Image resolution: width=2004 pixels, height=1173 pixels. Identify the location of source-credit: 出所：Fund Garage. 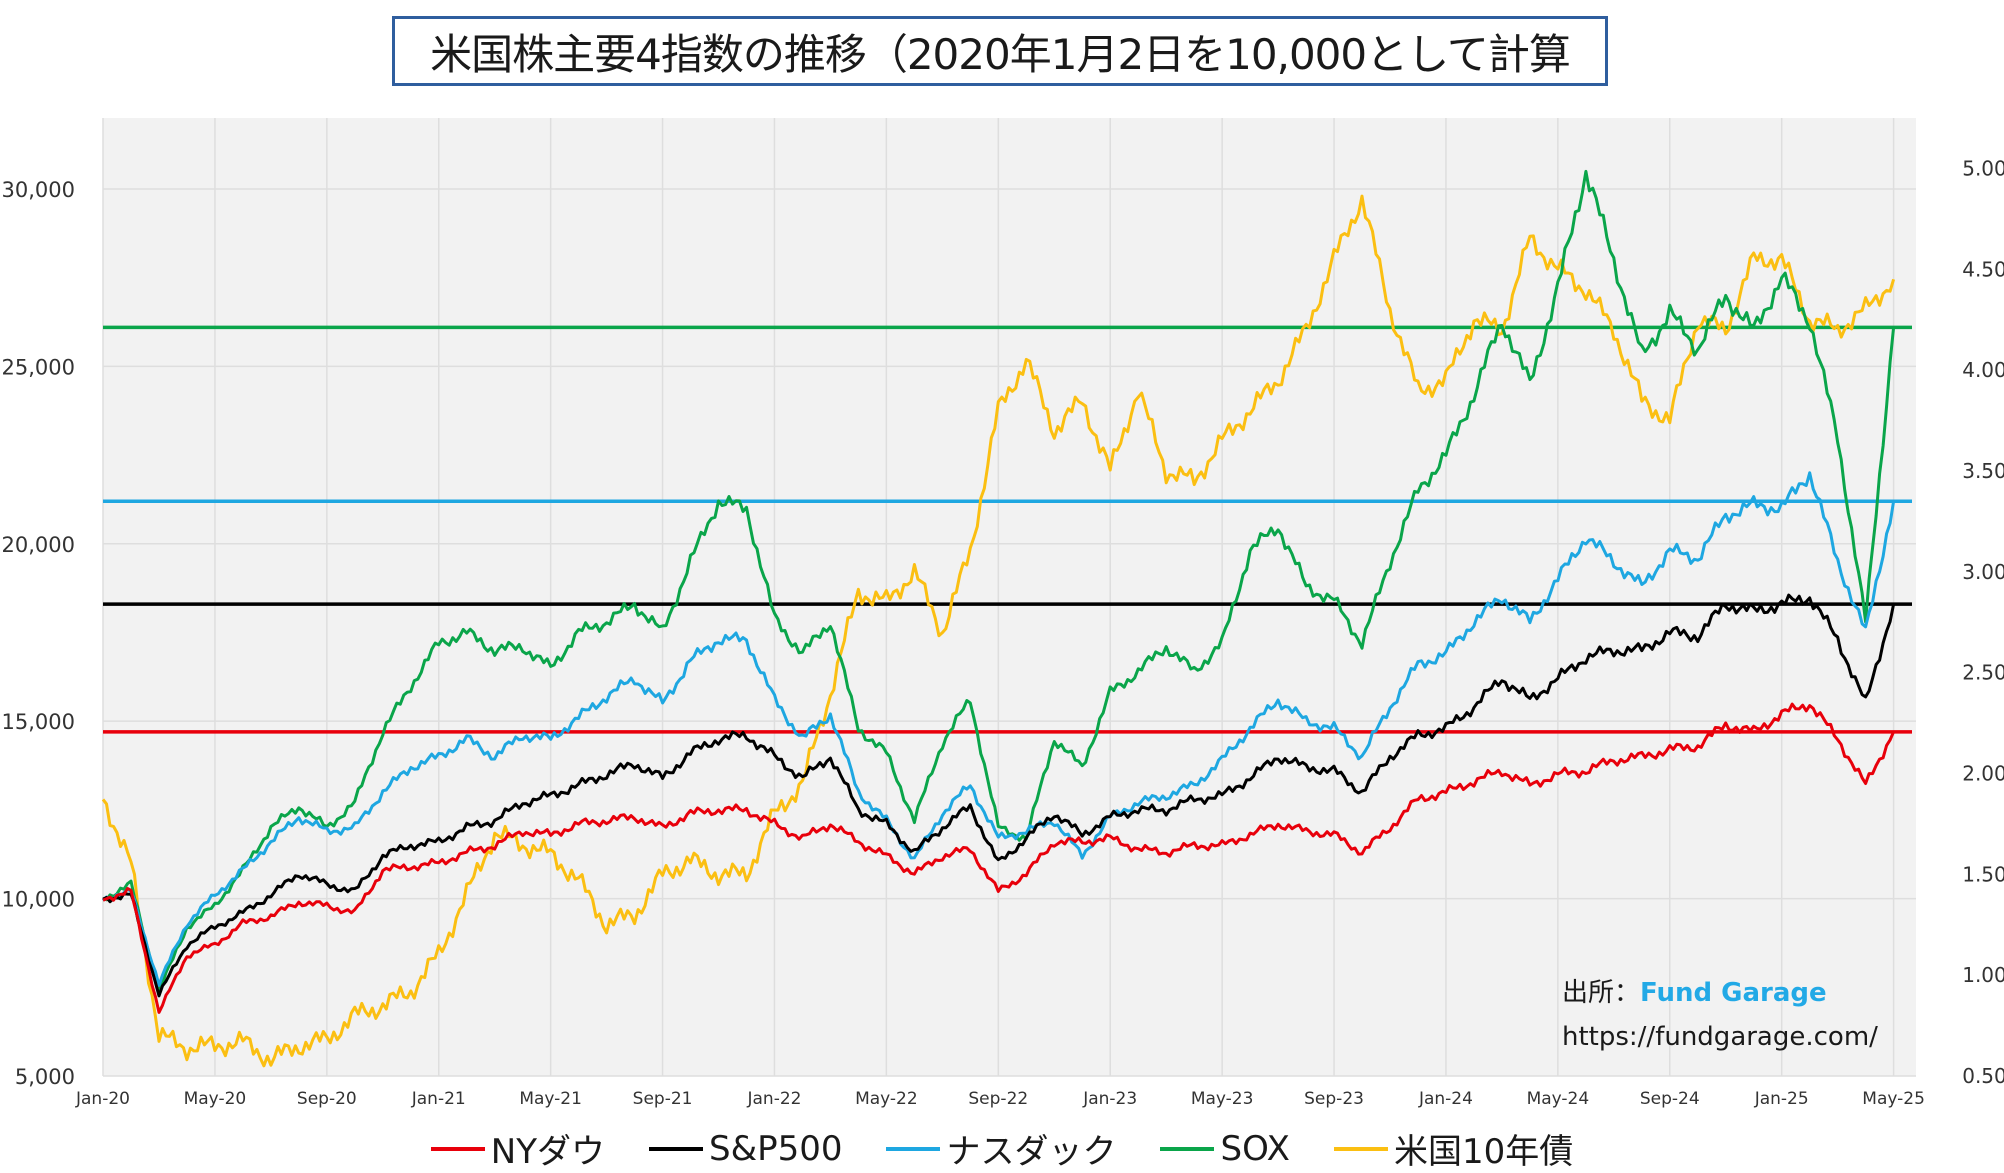
(1694, 990).